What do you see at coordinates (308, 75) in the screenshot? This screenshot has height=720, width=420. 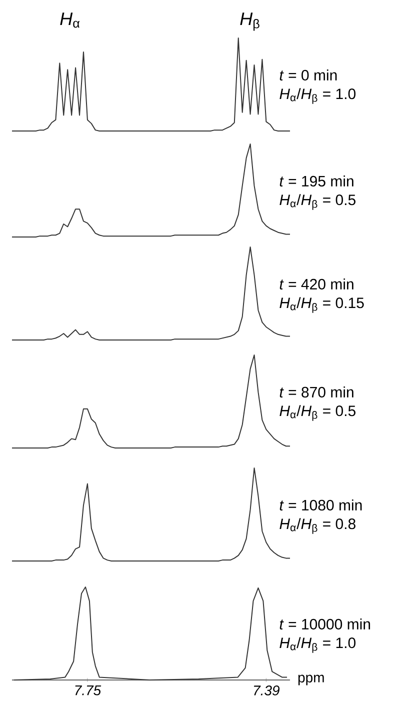 I see `annotation: t = 0 min` at bounding box center [308, 75].